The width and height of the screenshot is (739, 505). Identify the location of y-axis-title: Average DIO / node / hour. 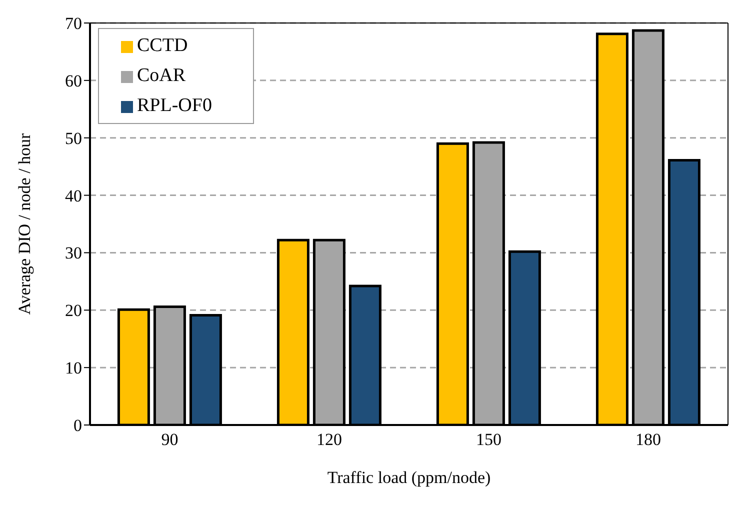
(24, 223).